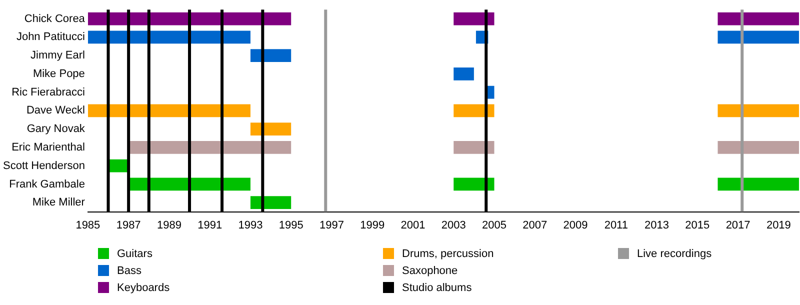  What do you see at coordinates (55, 110) in the screenshot?
I see `y-tick-label: Dave Weckl` at bounding box center [55, 110].